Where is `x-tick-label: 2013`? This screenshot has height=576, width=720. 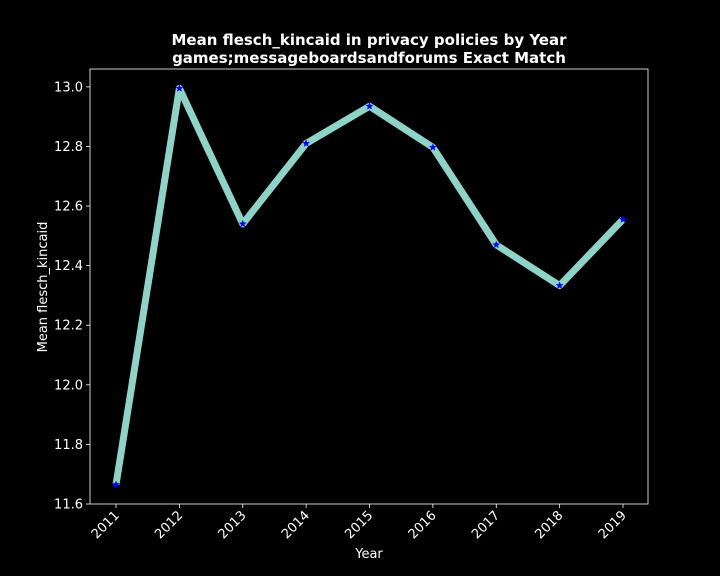
x-tick-label: 2013 is located at coordinates (233, 525).